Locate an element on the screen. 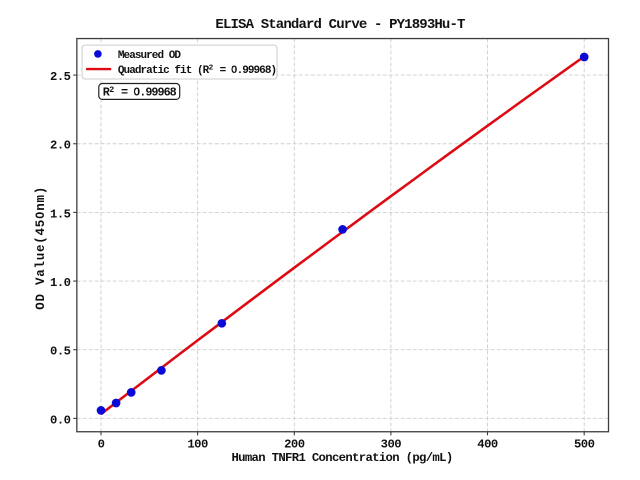 This screenshot has width=640, height=480. svg-text: 2.5 is located at coordinates (60, 77).